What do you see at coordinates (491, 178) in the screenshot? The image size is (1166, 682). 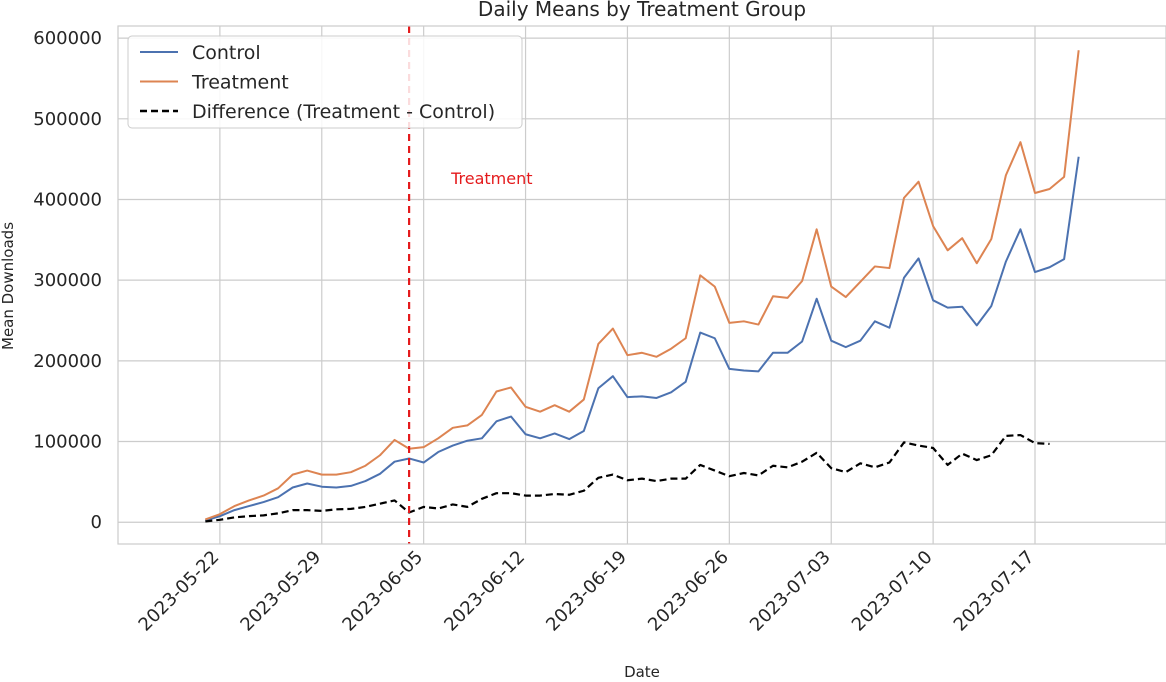 I see `treatment-annotation: Treatment` at bounding box center [491, 178].